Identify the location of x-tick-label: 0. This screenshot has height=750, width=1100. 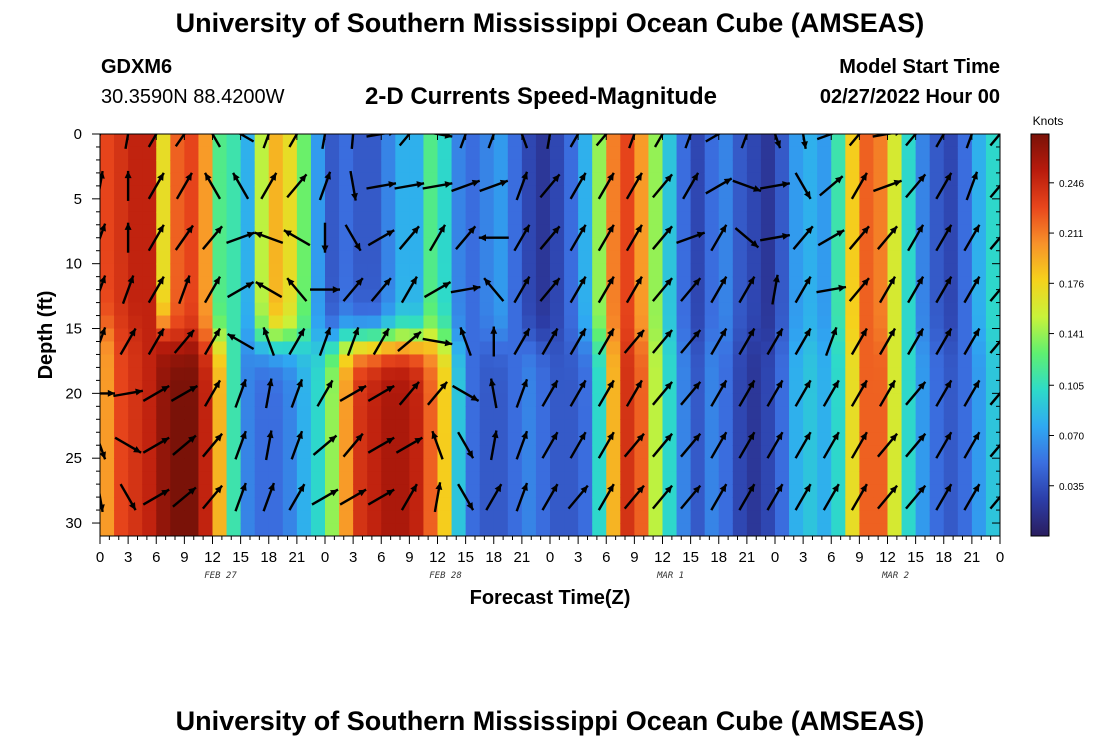
(550, 557).